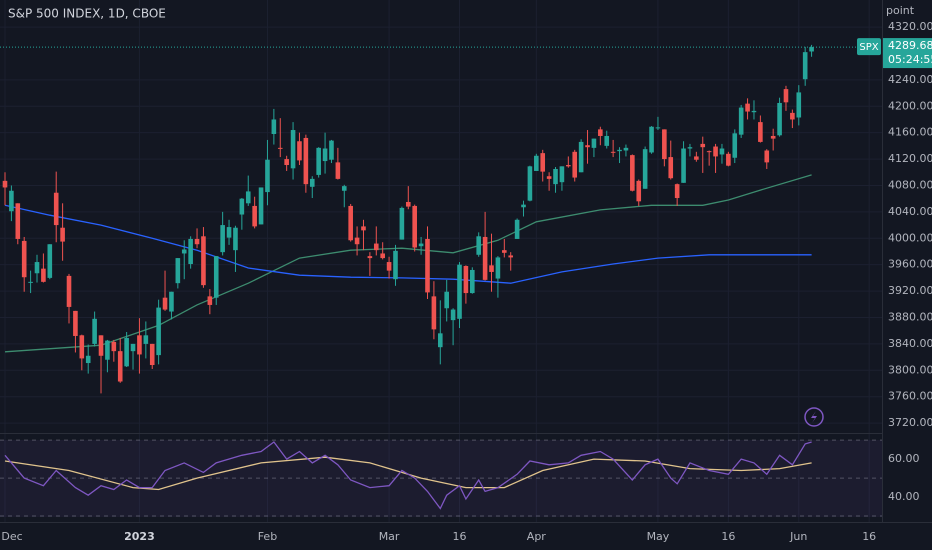 This screenshot has width=932, height=550. Describe the element at coordinates (267, 536) in the screenshot. I see `x-tick-label: Feb` at that location.